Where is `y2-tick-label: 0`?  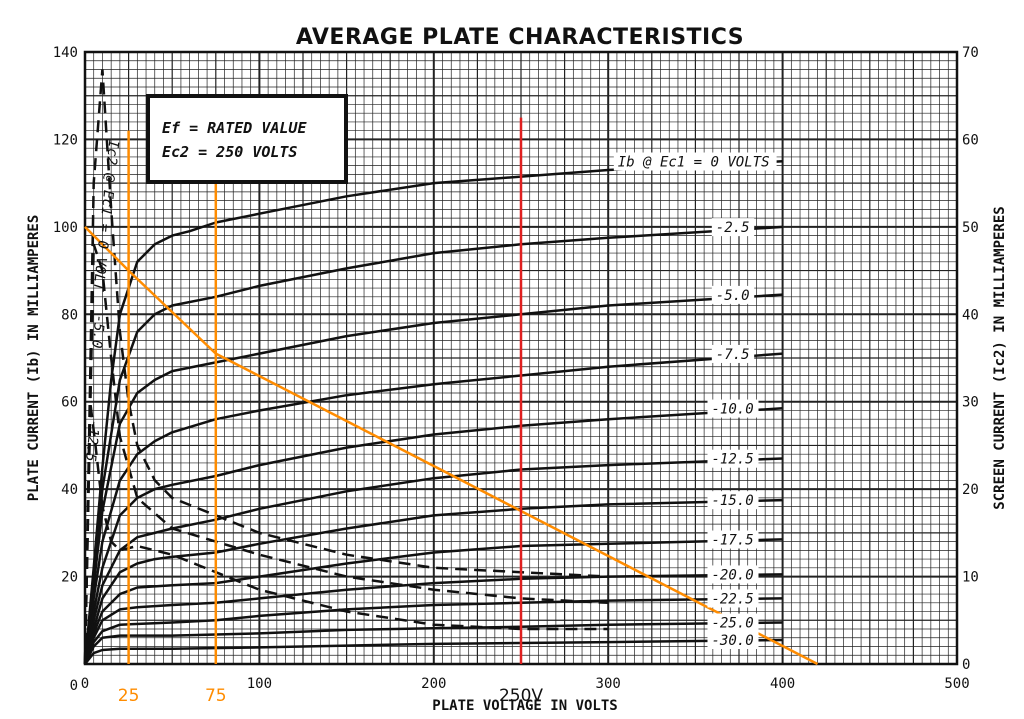
y2-tick-label: 0 is located at coordinates (966, 665).